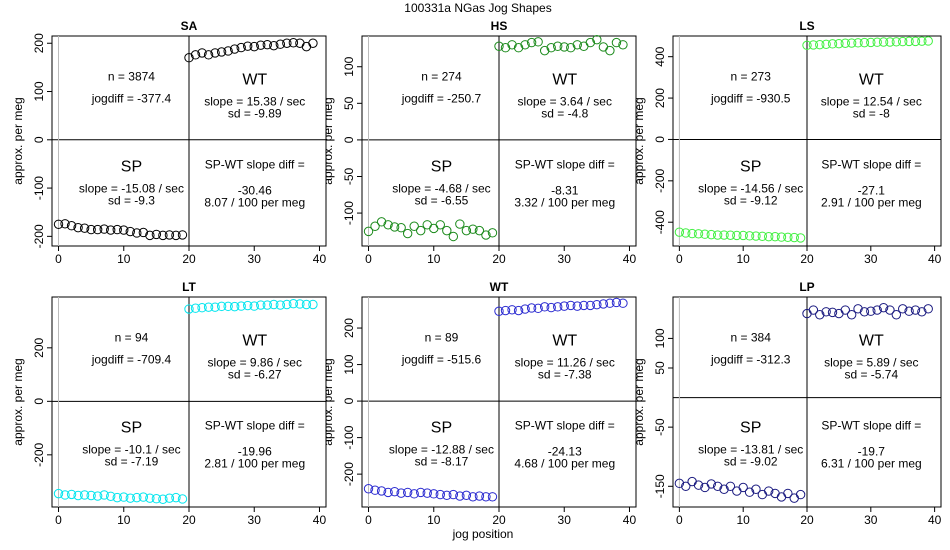  Describe the element at coordinates (441, 360) in the screenshot. I see `jogdiff-annotation: jogdiff = -515.6` at that location.